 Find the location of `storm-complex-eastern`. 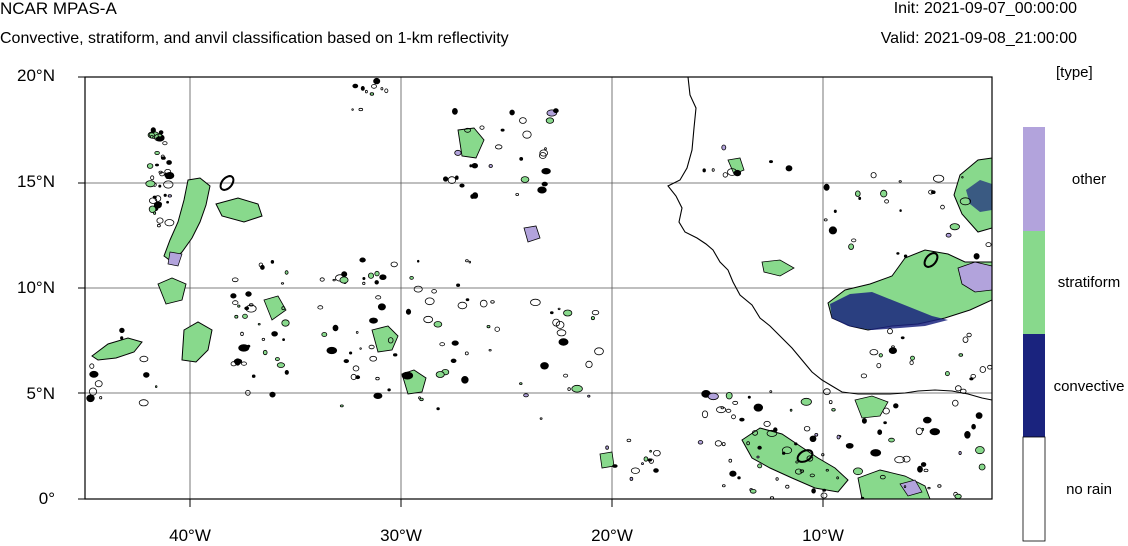

storm-complex-eastern is located at coordinates (909, 244).